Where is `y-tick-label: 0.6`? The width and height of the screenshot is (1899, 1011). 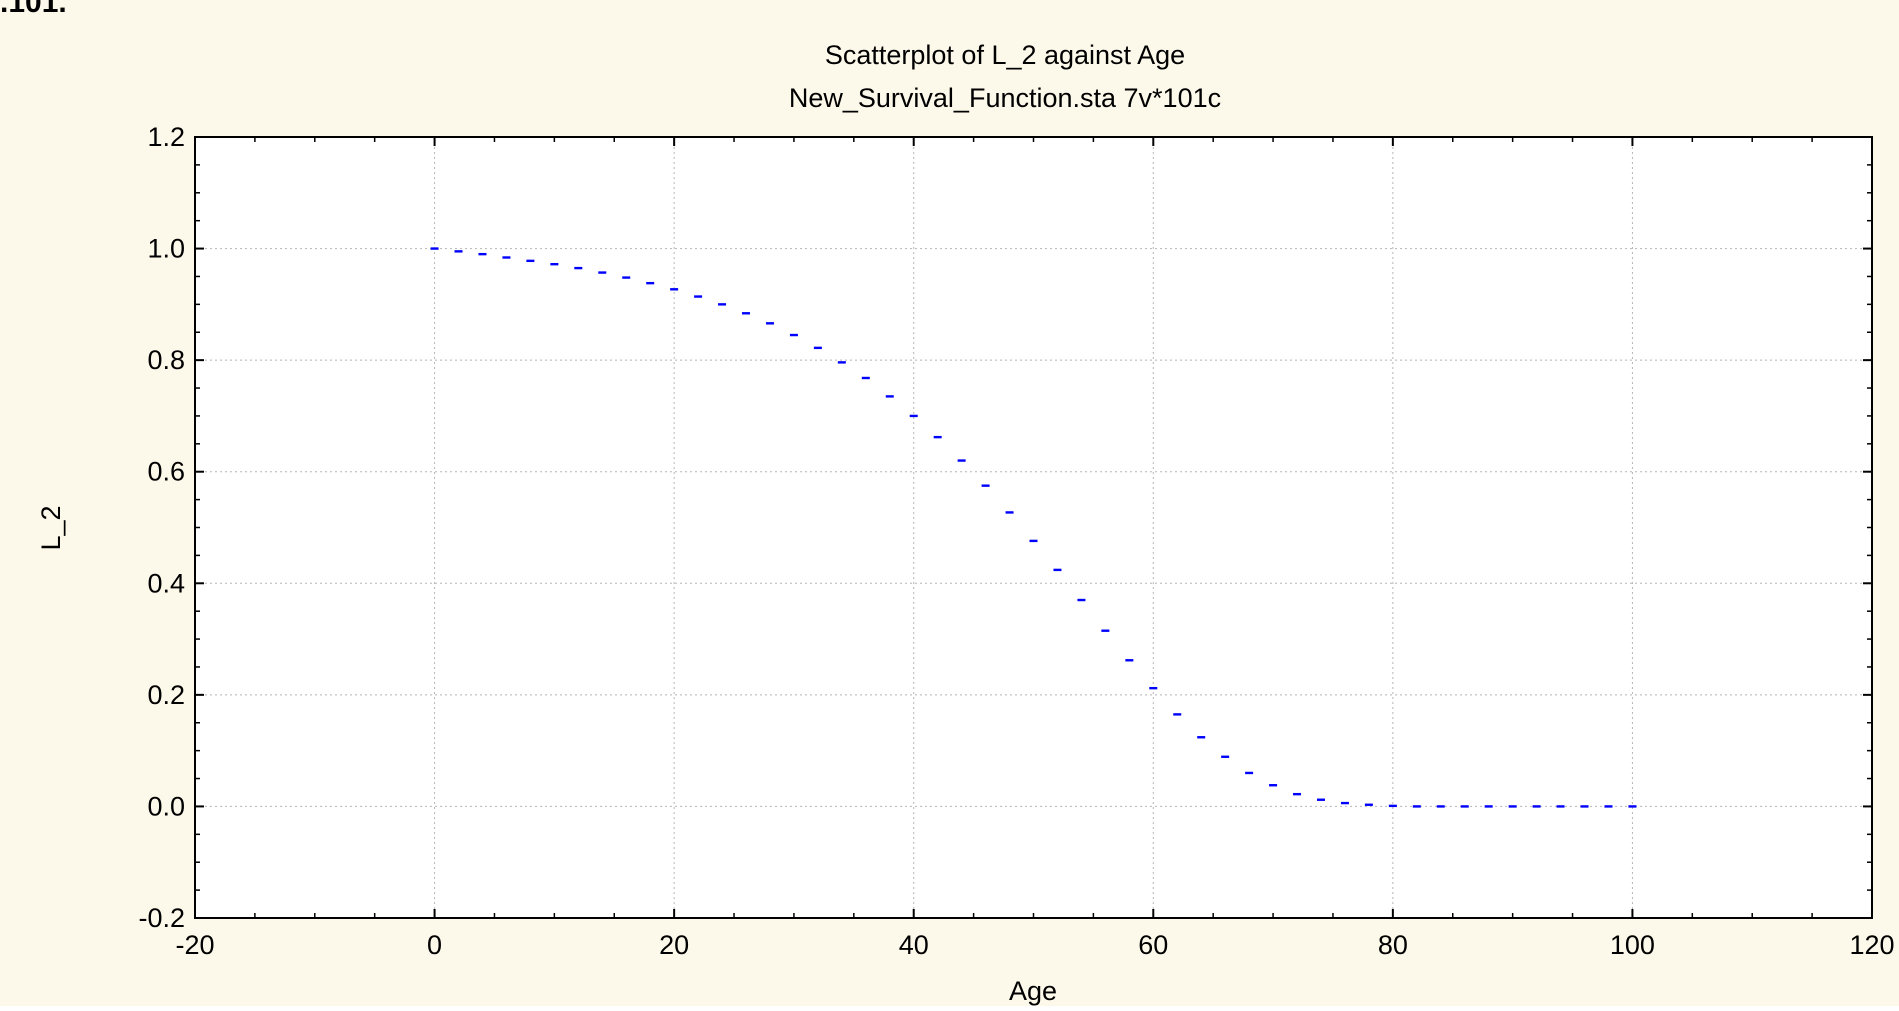 y-tick-label: 0.6 is located at coordinates (166, 472).